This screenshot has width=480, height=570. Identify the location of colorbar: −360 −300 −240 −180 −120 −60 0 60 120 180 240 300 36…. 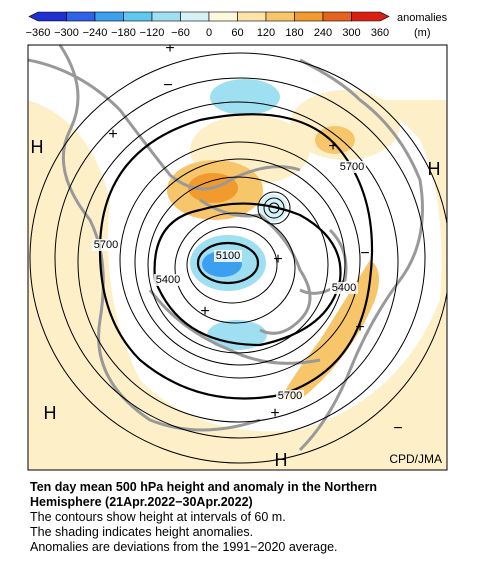
(208, 25).